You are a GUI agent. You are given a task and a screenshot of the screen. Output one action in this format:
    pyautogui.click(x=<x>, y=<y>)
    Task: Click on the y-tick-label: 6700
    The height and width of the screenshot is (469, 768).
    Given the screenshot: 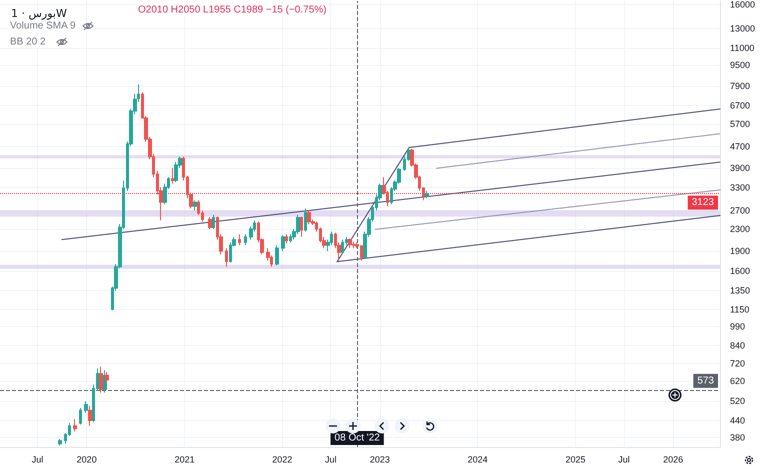 What is the action you would take?
    pyautogui.click(x=740, y=105)
    